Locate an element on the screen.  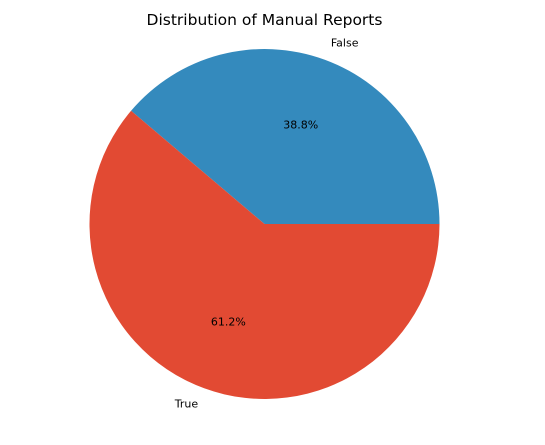
chart-title: Distribution of Manual Reports is located at coordinates (265, 20).